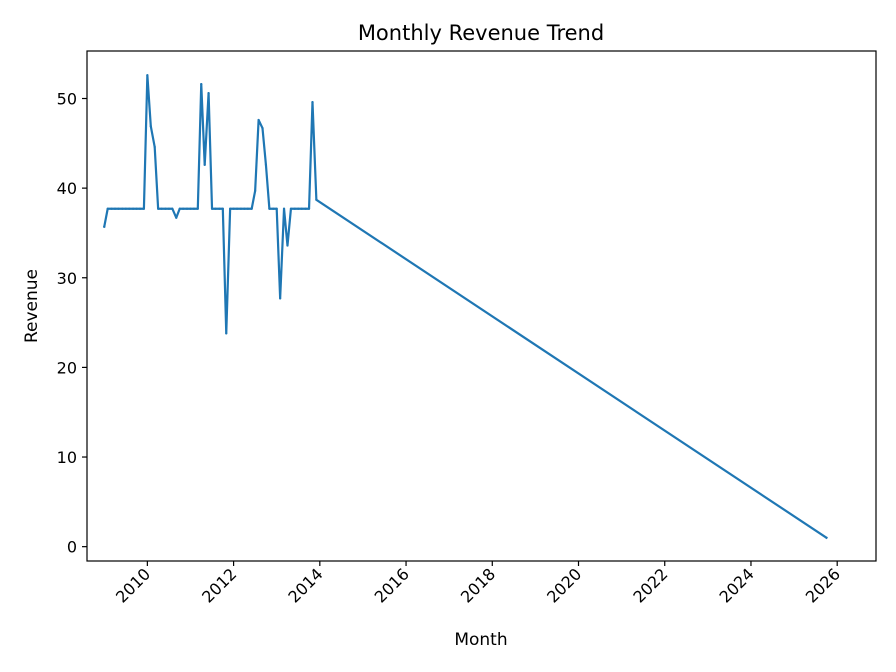  Describe the element at coordinates (67, 457) in the screenshot. I see `y-tick-label: 10` at that location.